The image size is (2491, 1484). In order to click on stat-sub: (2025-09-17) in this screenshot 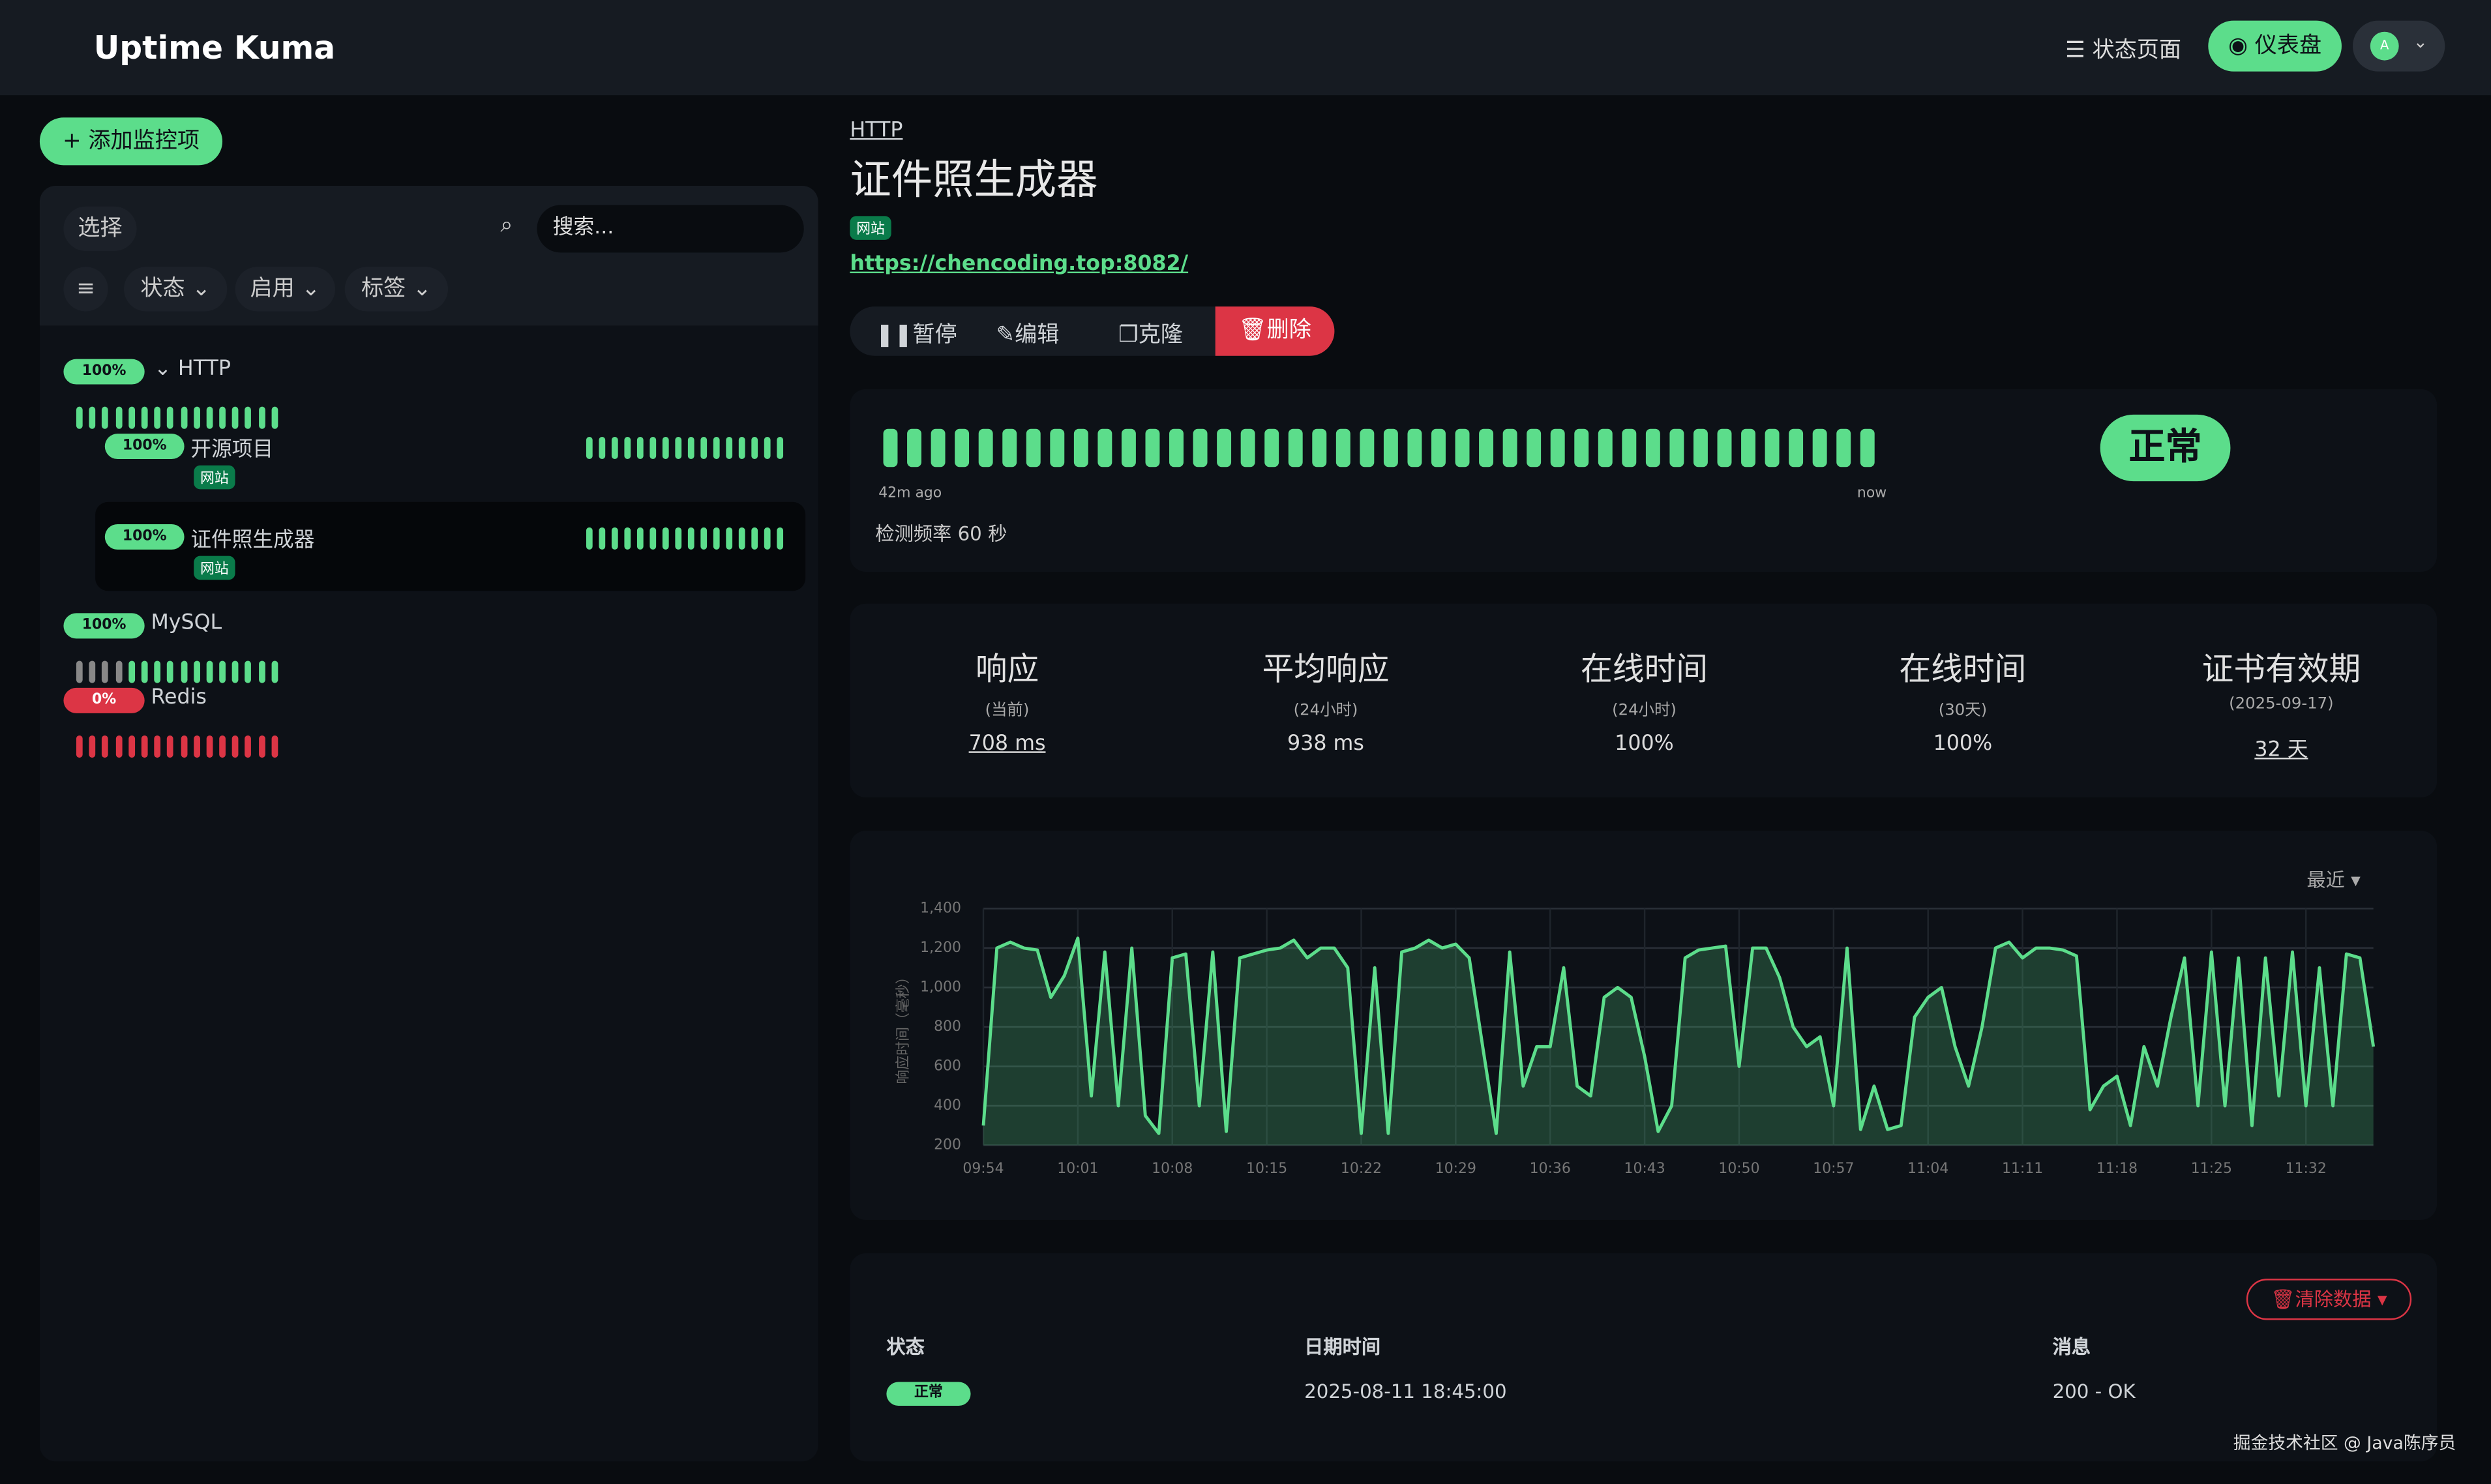, I will do `click(2281, 704)`.